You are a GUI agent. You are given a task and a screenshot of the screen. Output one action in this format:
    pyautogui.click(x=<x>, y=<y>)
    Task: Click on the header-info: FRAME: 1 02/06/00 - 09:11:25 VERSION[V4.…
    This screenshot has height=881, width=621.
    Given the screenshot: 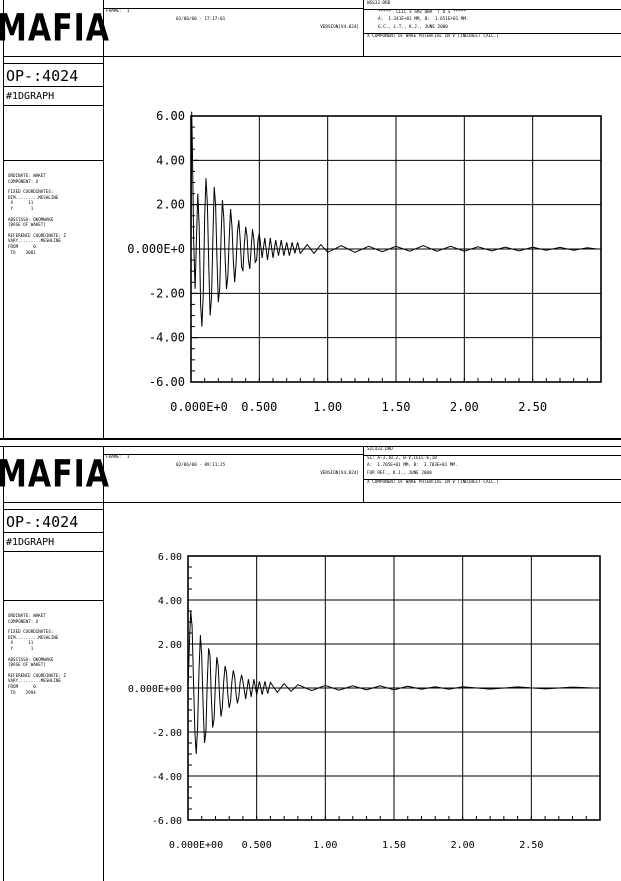 What is the action you would take?
    pyautogui.click(x=233, y=474)
    